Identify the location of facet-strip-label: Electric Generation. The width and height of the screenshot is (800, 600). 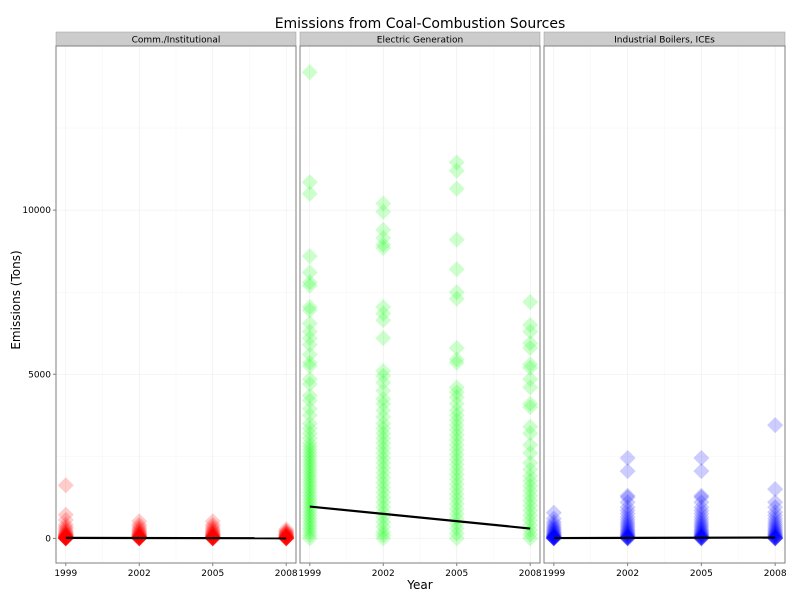
(420, 41).